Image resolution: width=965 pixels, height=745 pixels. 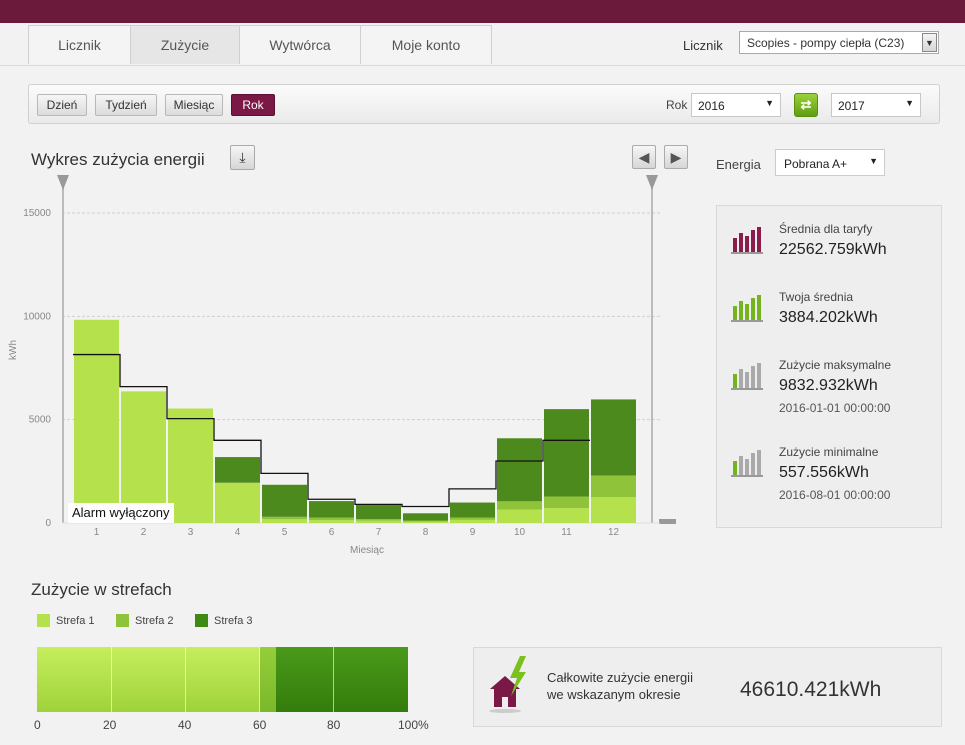 What do you see at coordinates (75, 620) in the screenshot?
I see `legend-label: Strefa 1` at bounding box center [75, 620].